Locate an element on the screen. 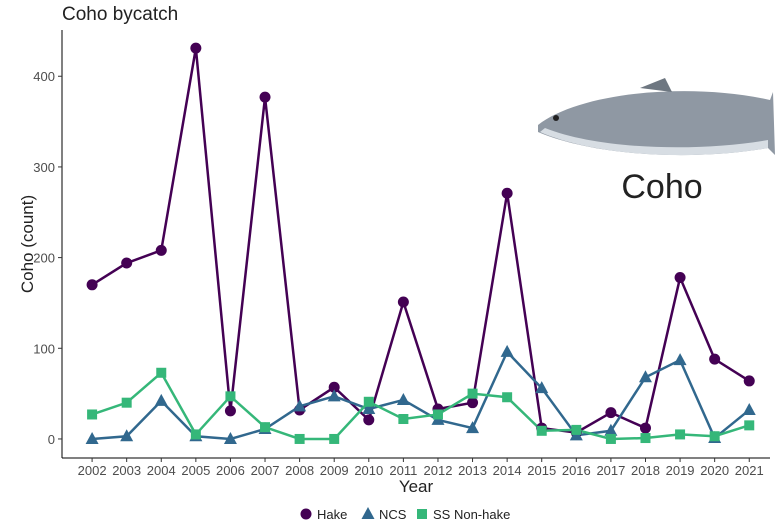  x-tick-label: 2002 is located at coordinates (92, 470).